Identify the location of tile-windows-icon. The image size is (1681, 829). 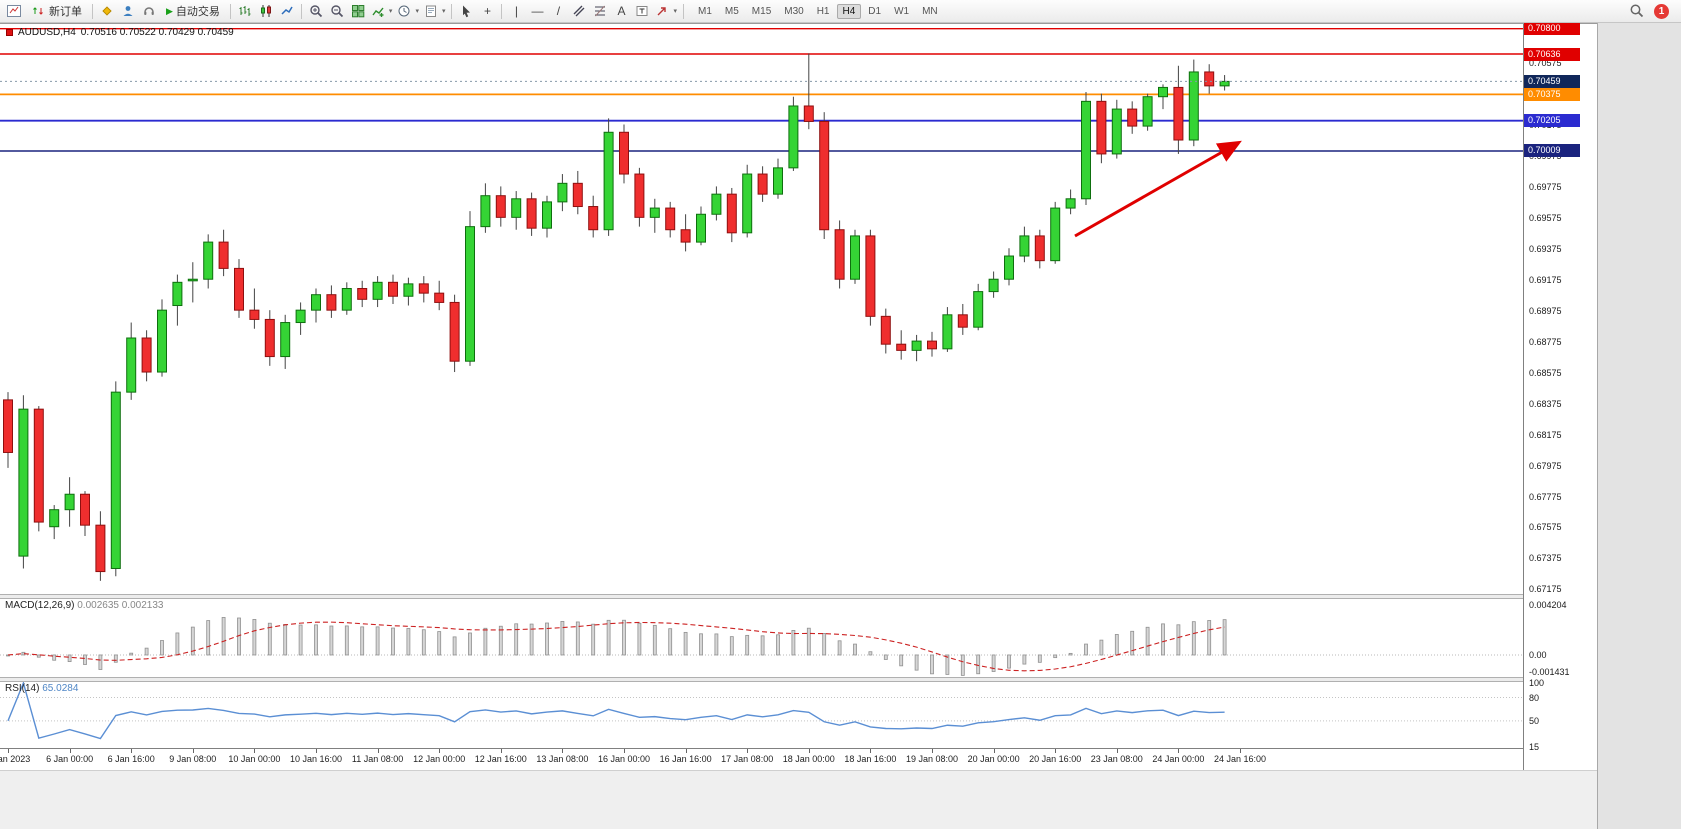
(358, 11).